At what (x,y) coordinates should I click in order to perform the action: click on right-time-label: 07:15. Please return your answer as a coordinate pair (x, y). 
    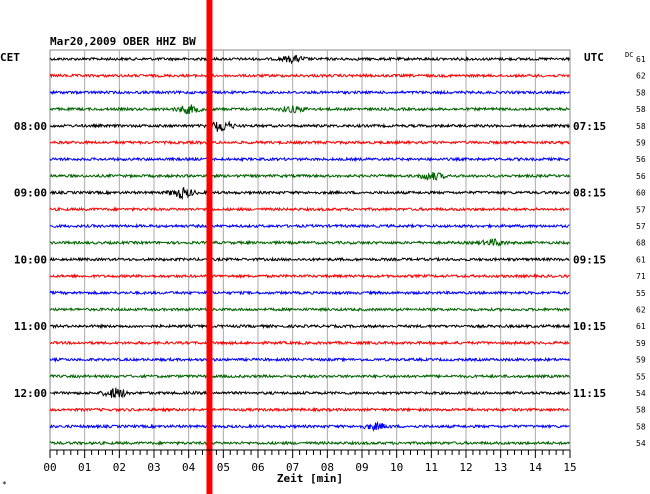
    Looking at the image, I should click on (589, 126).